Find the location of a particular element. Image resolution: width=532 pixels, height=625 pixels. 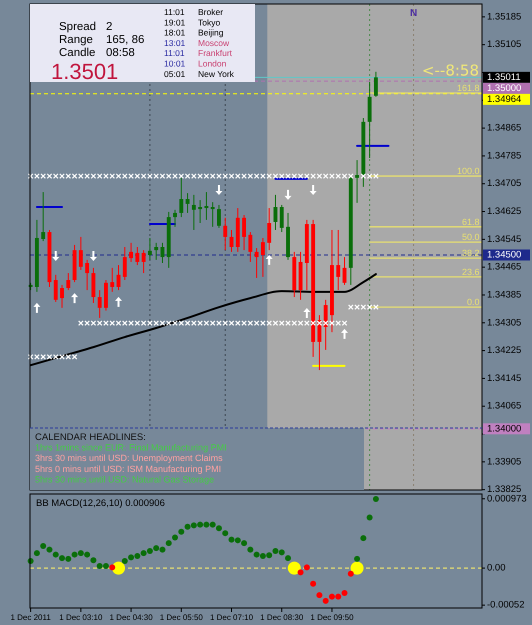

ref-line-label: N is located at coordinates (414, 13).